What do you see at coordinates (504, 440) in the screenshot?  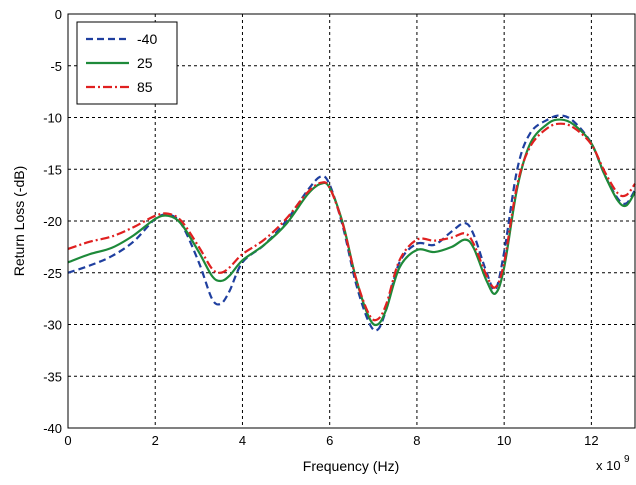 I see `x-tick-label: 10` at bounding box center [504, 440].